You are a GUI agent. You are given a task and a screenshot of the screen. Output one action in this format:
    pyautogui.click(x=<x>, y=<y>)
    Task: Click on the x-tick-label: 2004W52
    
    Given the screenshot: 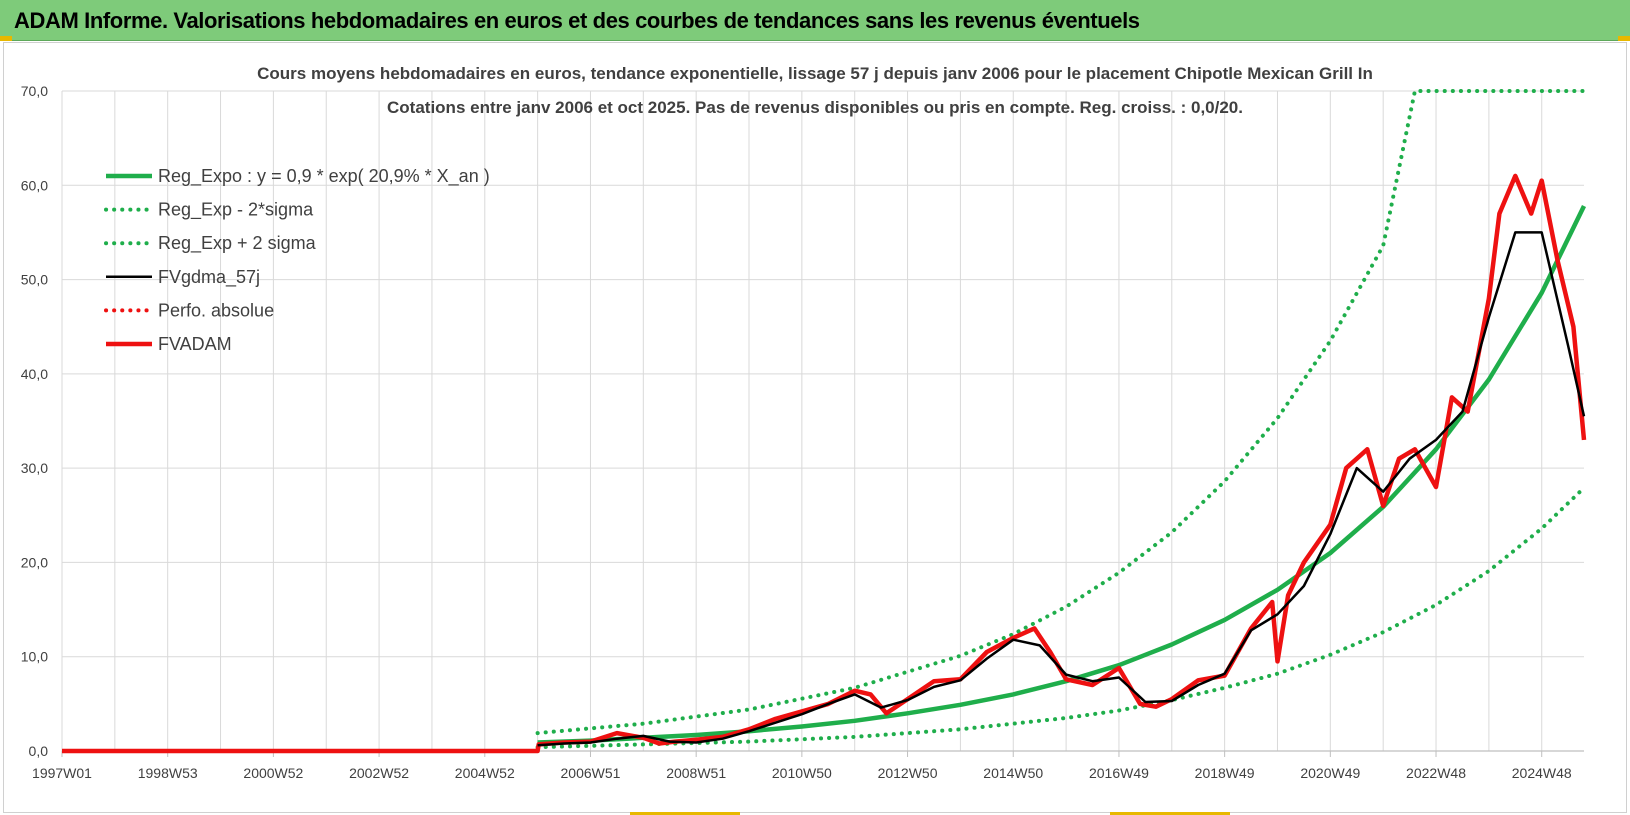 What is the action you would take?
    pyautogui.click(x=485, y=773)
    